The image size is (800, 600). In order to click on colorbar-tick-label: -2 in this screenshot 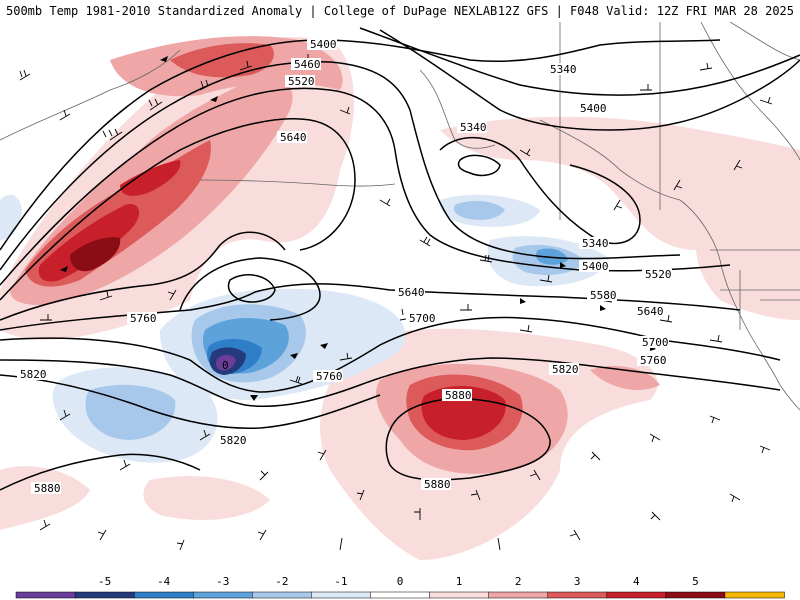, I will do `click(281, 582)`.